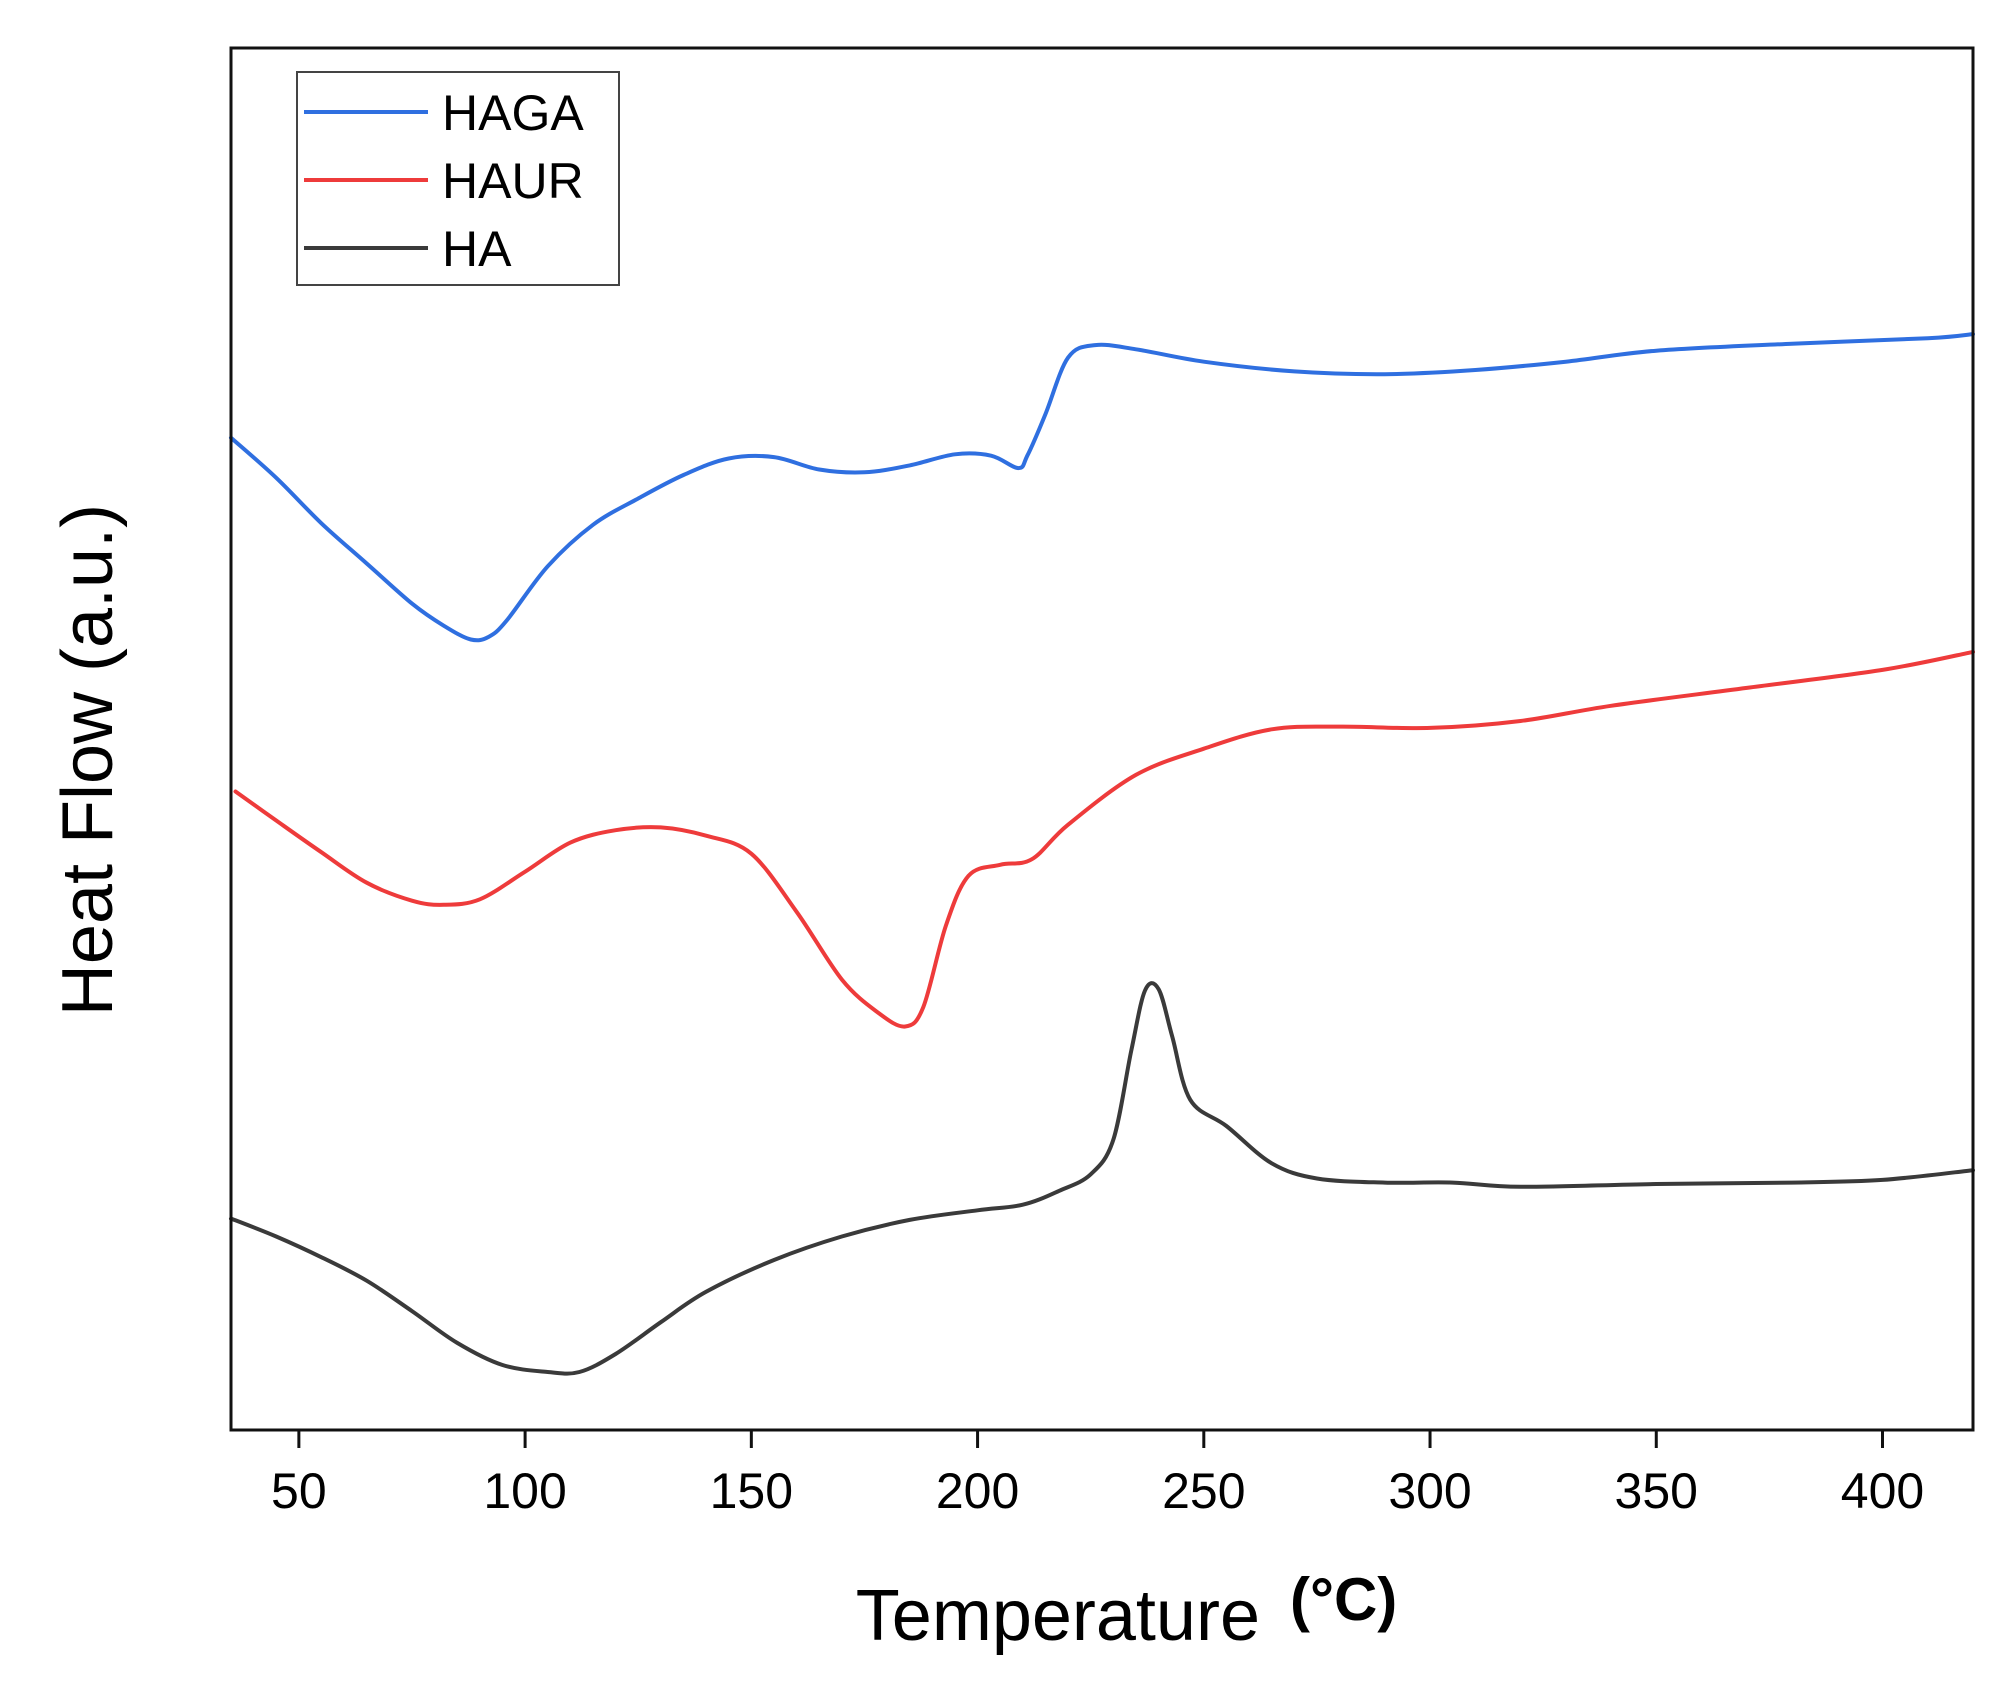  Describe the element at coordinates (524, 1491) in the screenshot. I see `x-tick-label-100: 100` at that location.